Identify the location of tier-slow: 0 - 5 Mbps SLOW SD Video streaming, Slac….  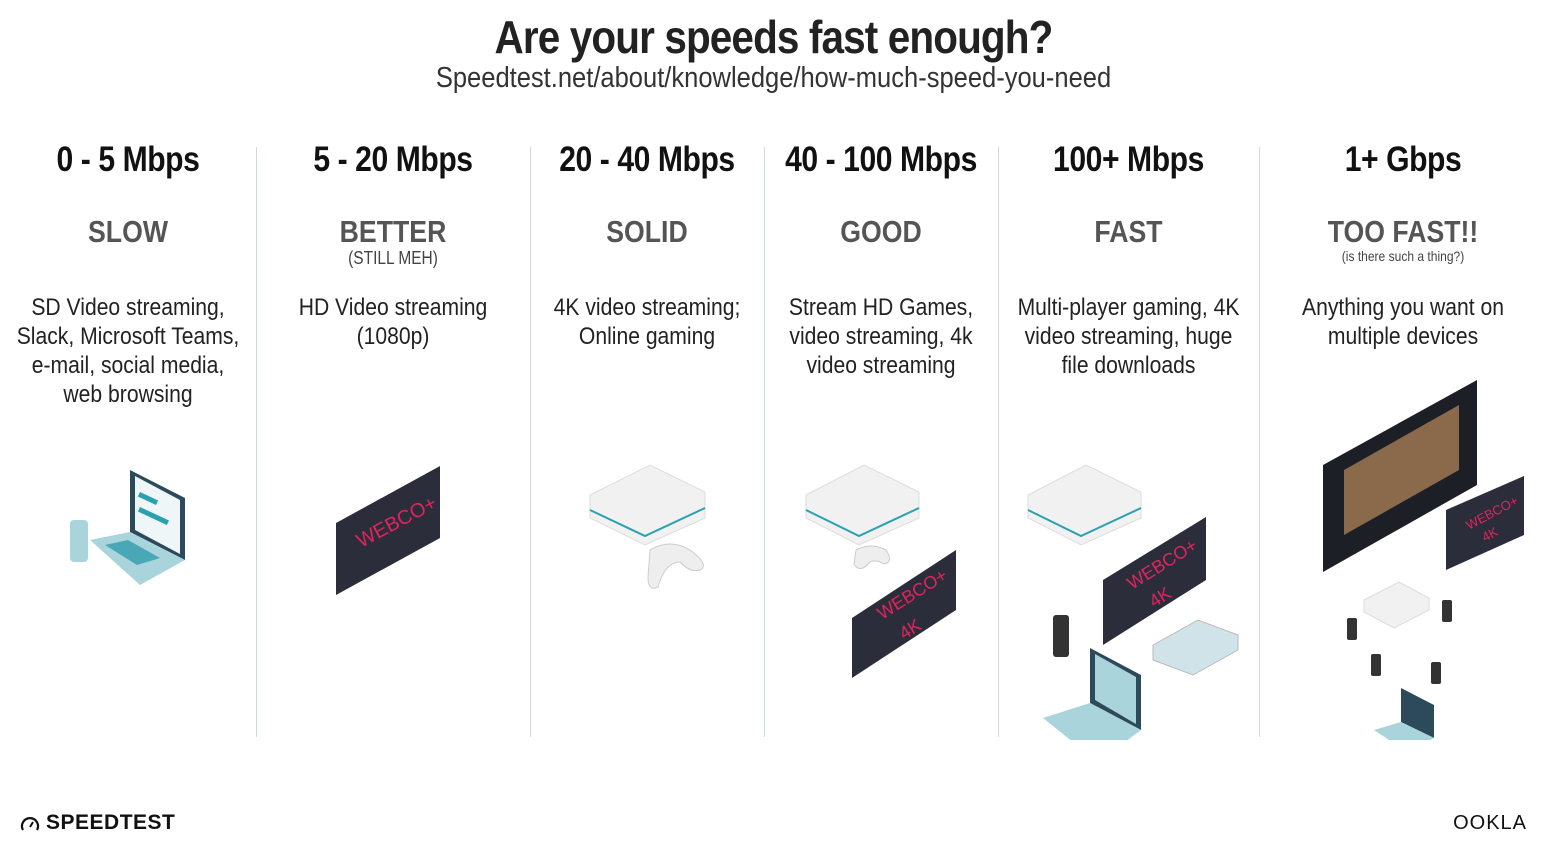
(128, 440).